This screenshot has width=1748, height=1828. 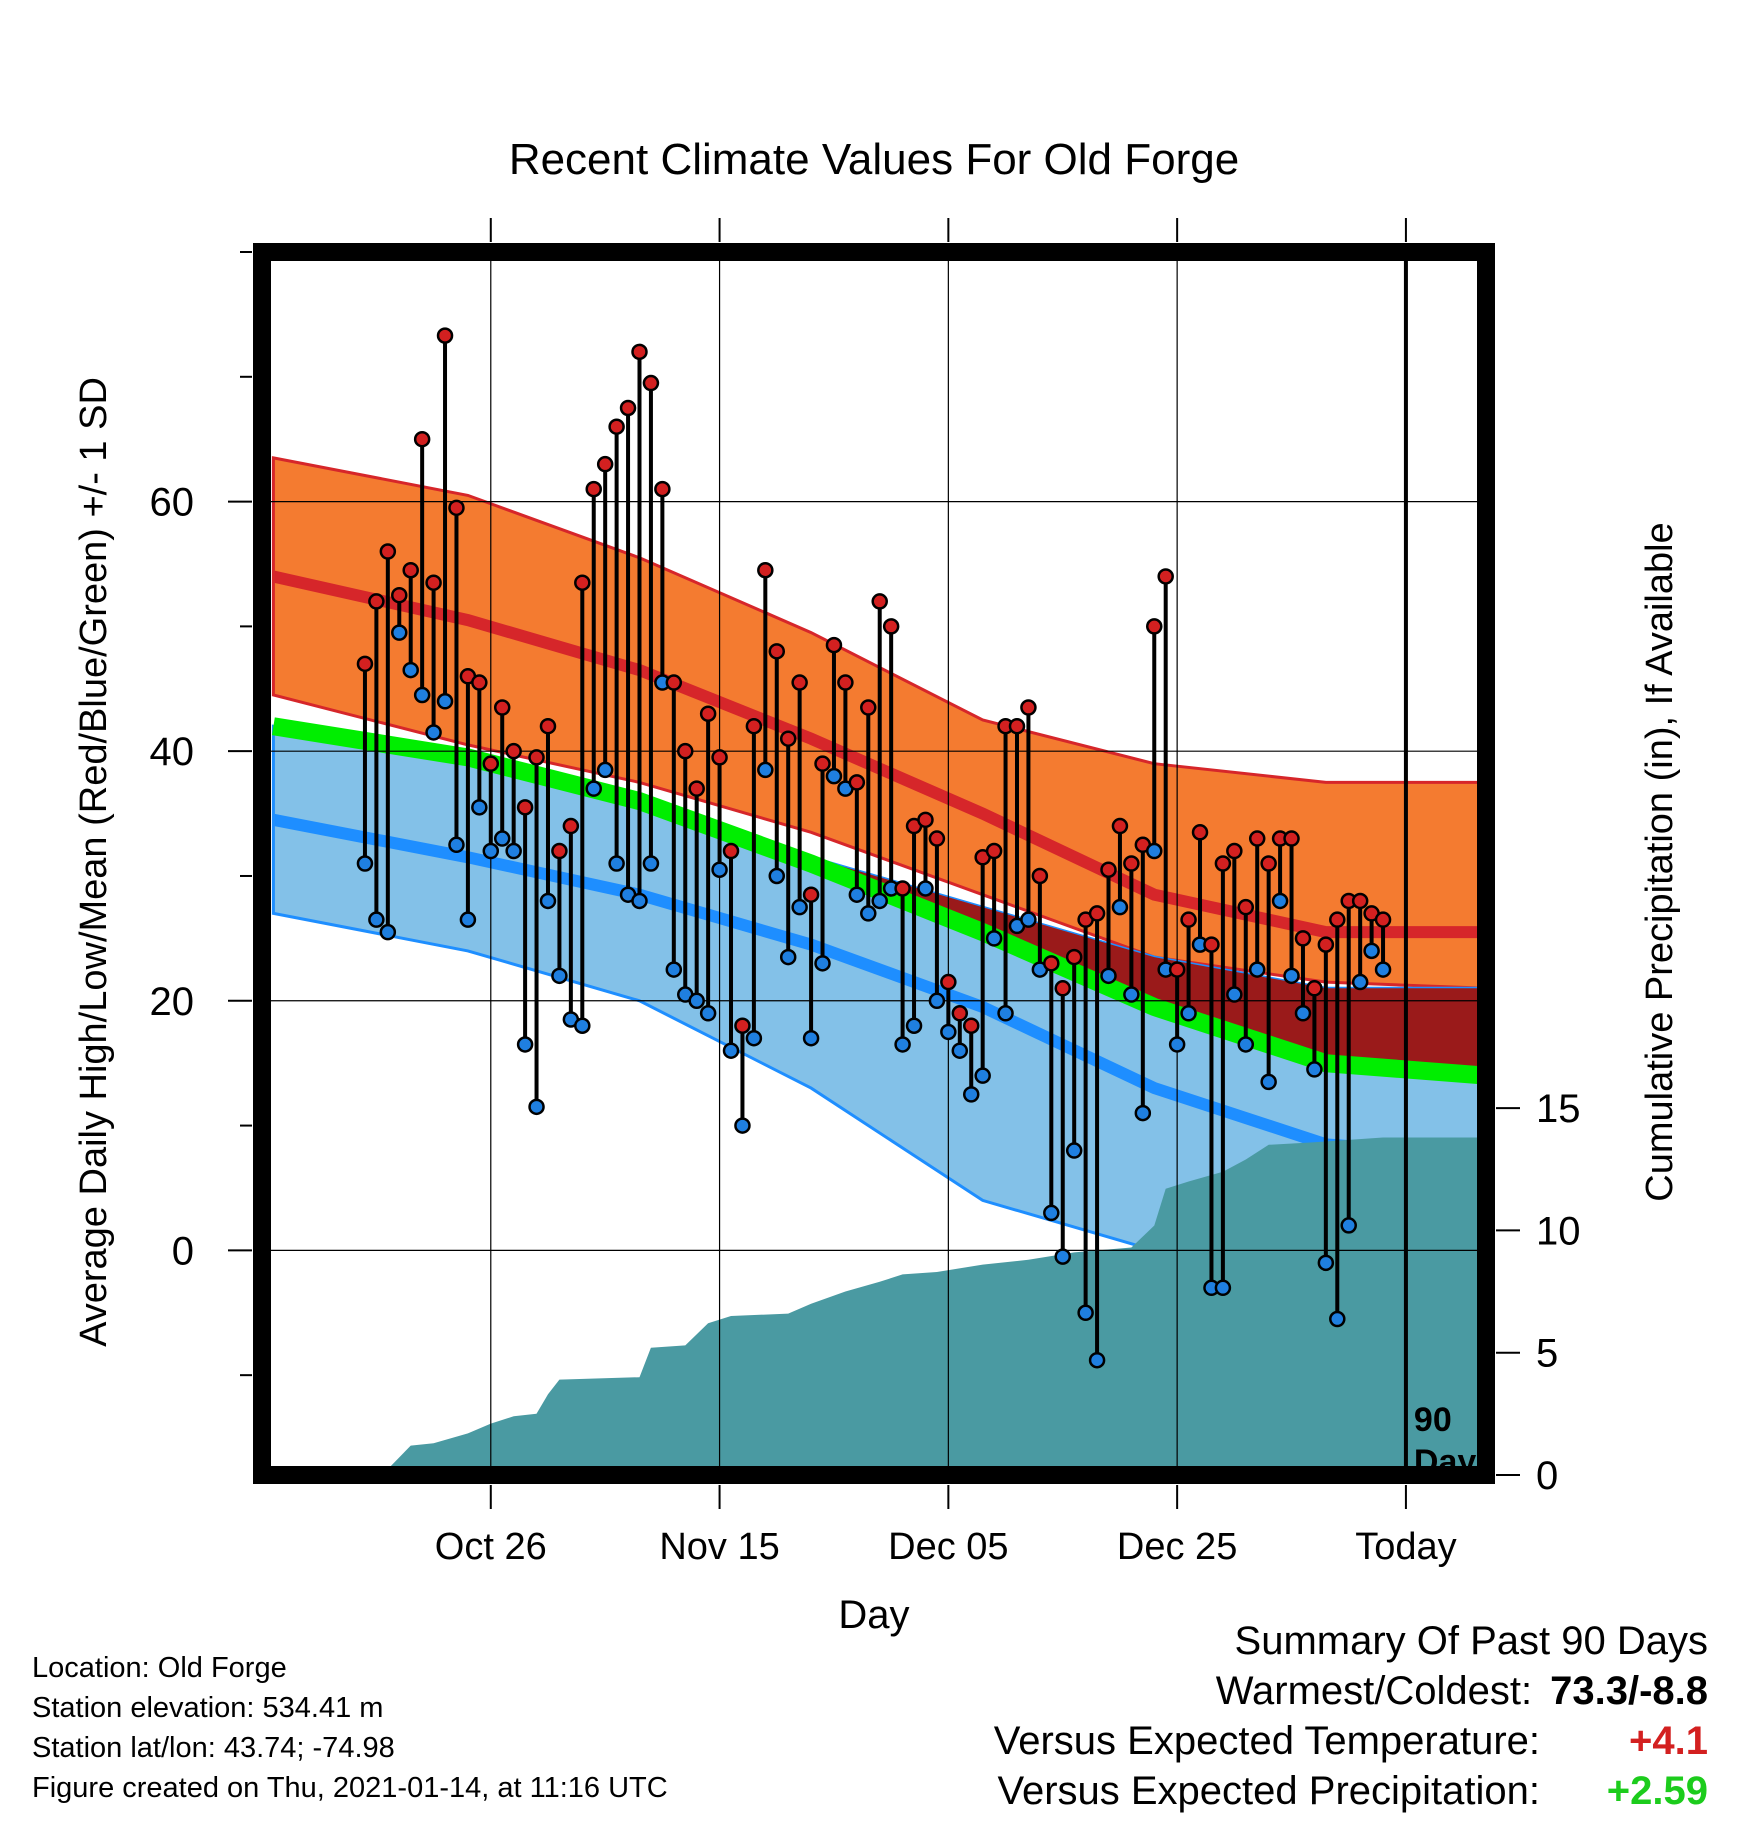 I want to click on station-location: Location: Old Forge, so click(x=159, y=1668).